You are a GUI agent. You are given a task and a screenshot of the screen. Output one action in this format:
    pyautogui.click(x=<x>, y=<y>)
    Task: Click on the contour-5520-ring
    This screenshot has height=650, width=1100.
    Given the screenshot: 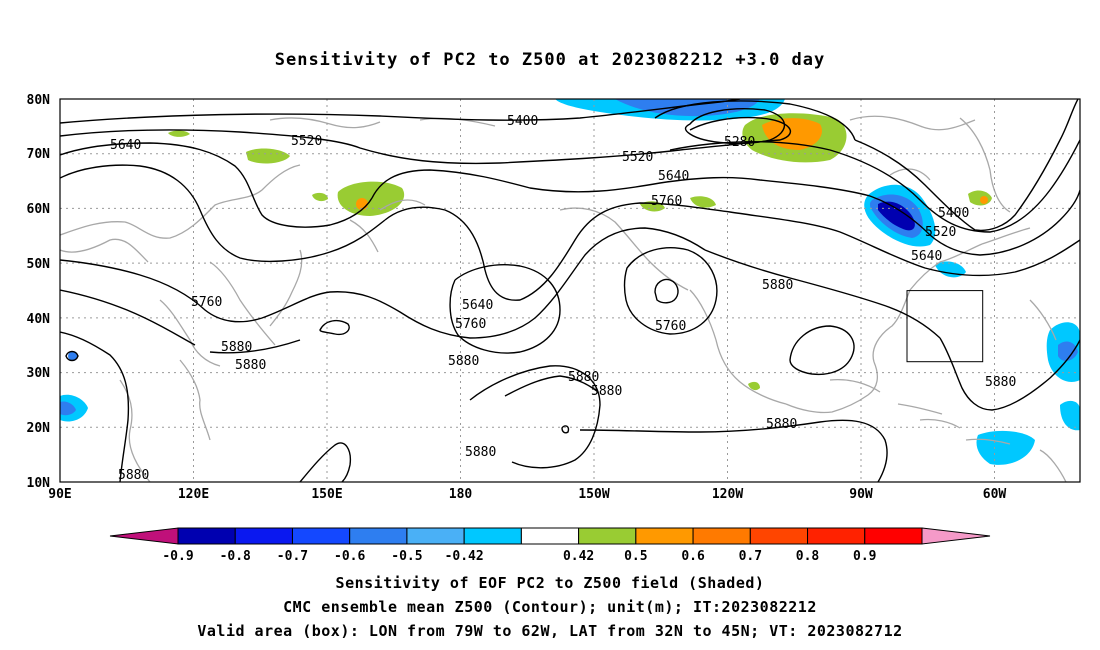 What is the action you would take?
    pyautogui.click(x=874, y=186)
    